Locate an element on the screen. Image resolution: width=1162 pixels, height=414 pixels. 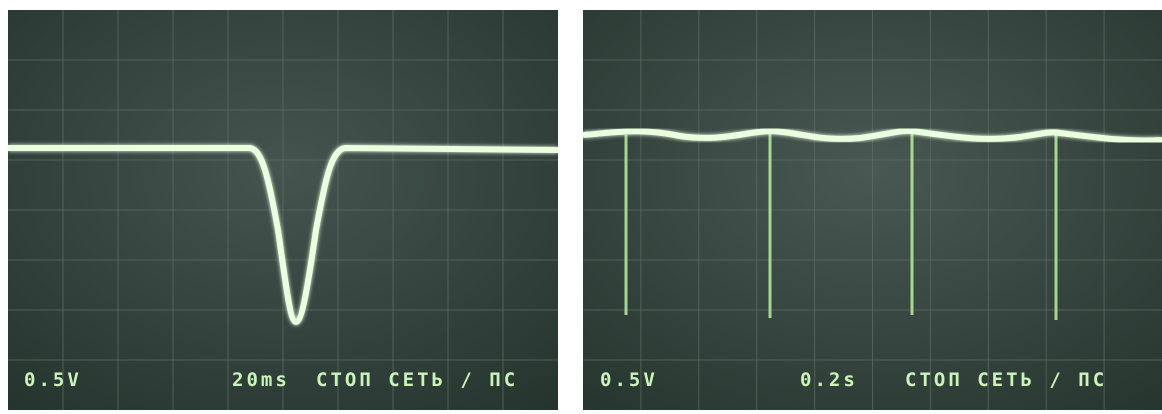
gap is located at coordinates (570, 207).